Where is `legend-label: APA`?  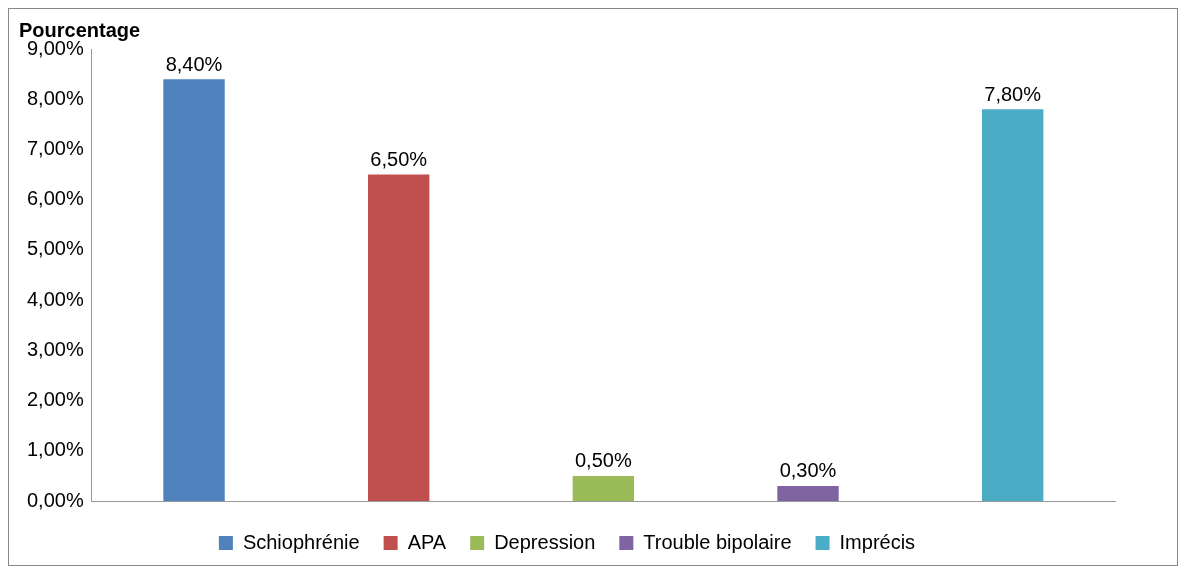 legend-label: APA is located at coordinates (427, 541).